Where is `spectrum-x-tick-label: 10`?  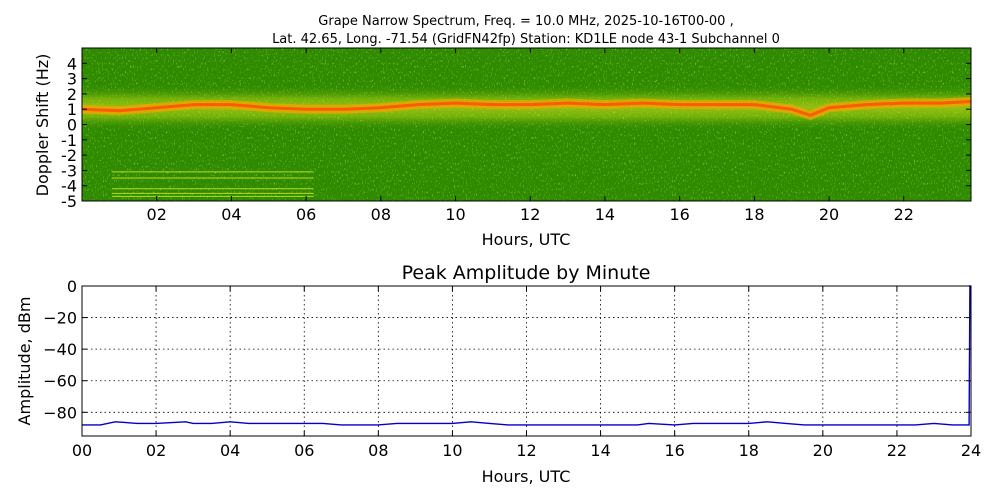
spectrum-x-tick-label: 10 is located at coordinates (455, 214).